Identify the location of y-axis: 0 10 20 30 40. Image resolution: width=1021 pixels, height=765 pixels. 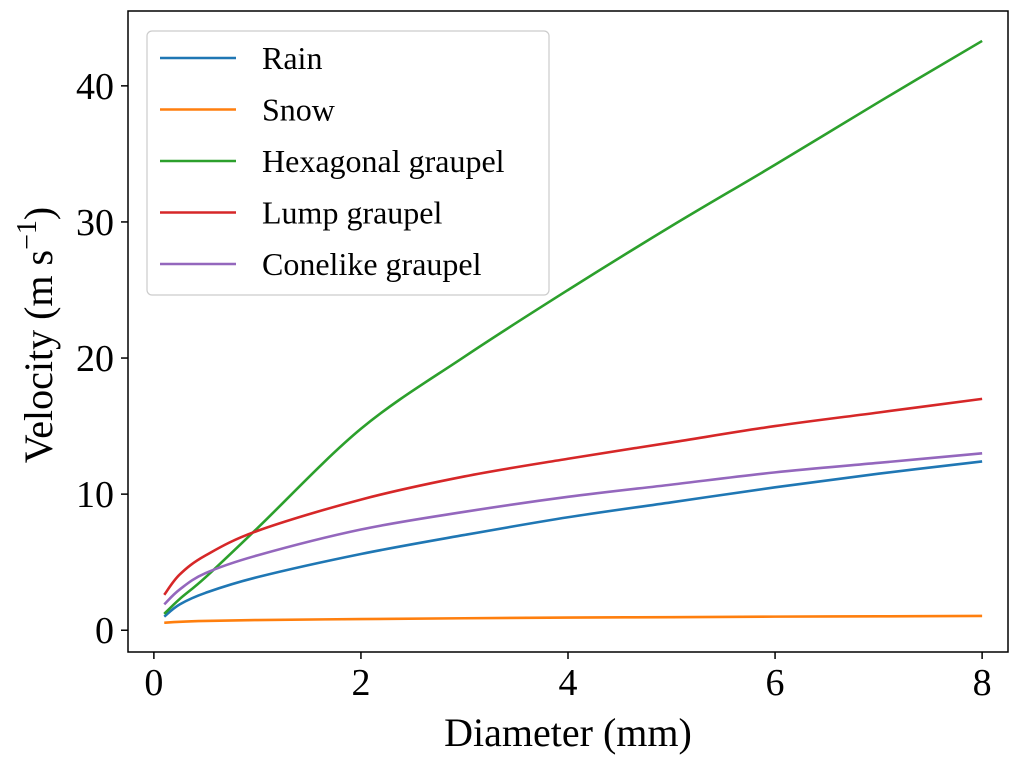
(102, 359).